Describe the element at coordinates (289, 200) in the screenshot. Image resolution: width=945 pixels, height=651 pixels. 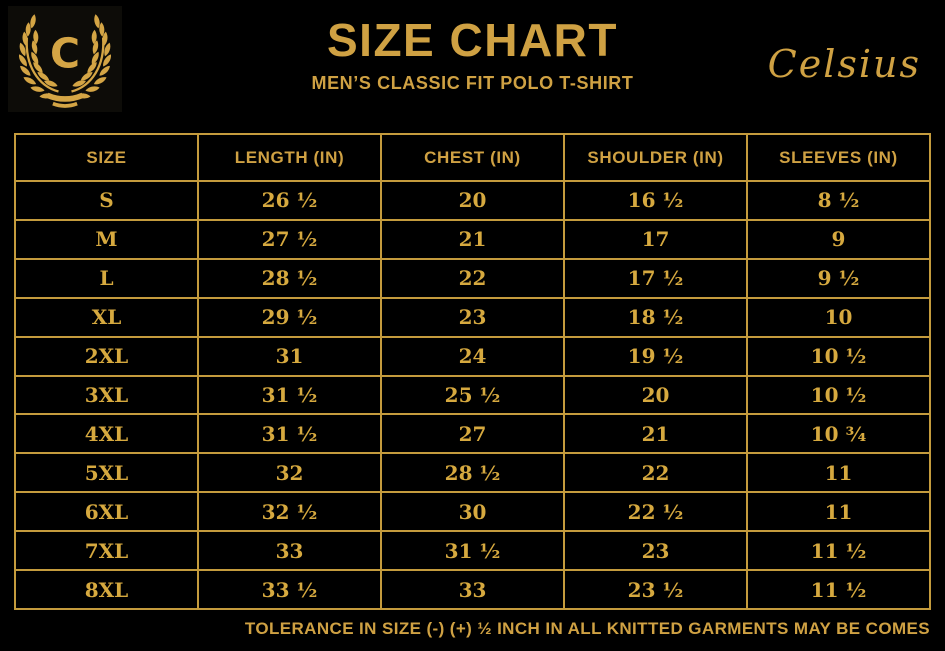
I see `cell-length: 26 ½` at that location.